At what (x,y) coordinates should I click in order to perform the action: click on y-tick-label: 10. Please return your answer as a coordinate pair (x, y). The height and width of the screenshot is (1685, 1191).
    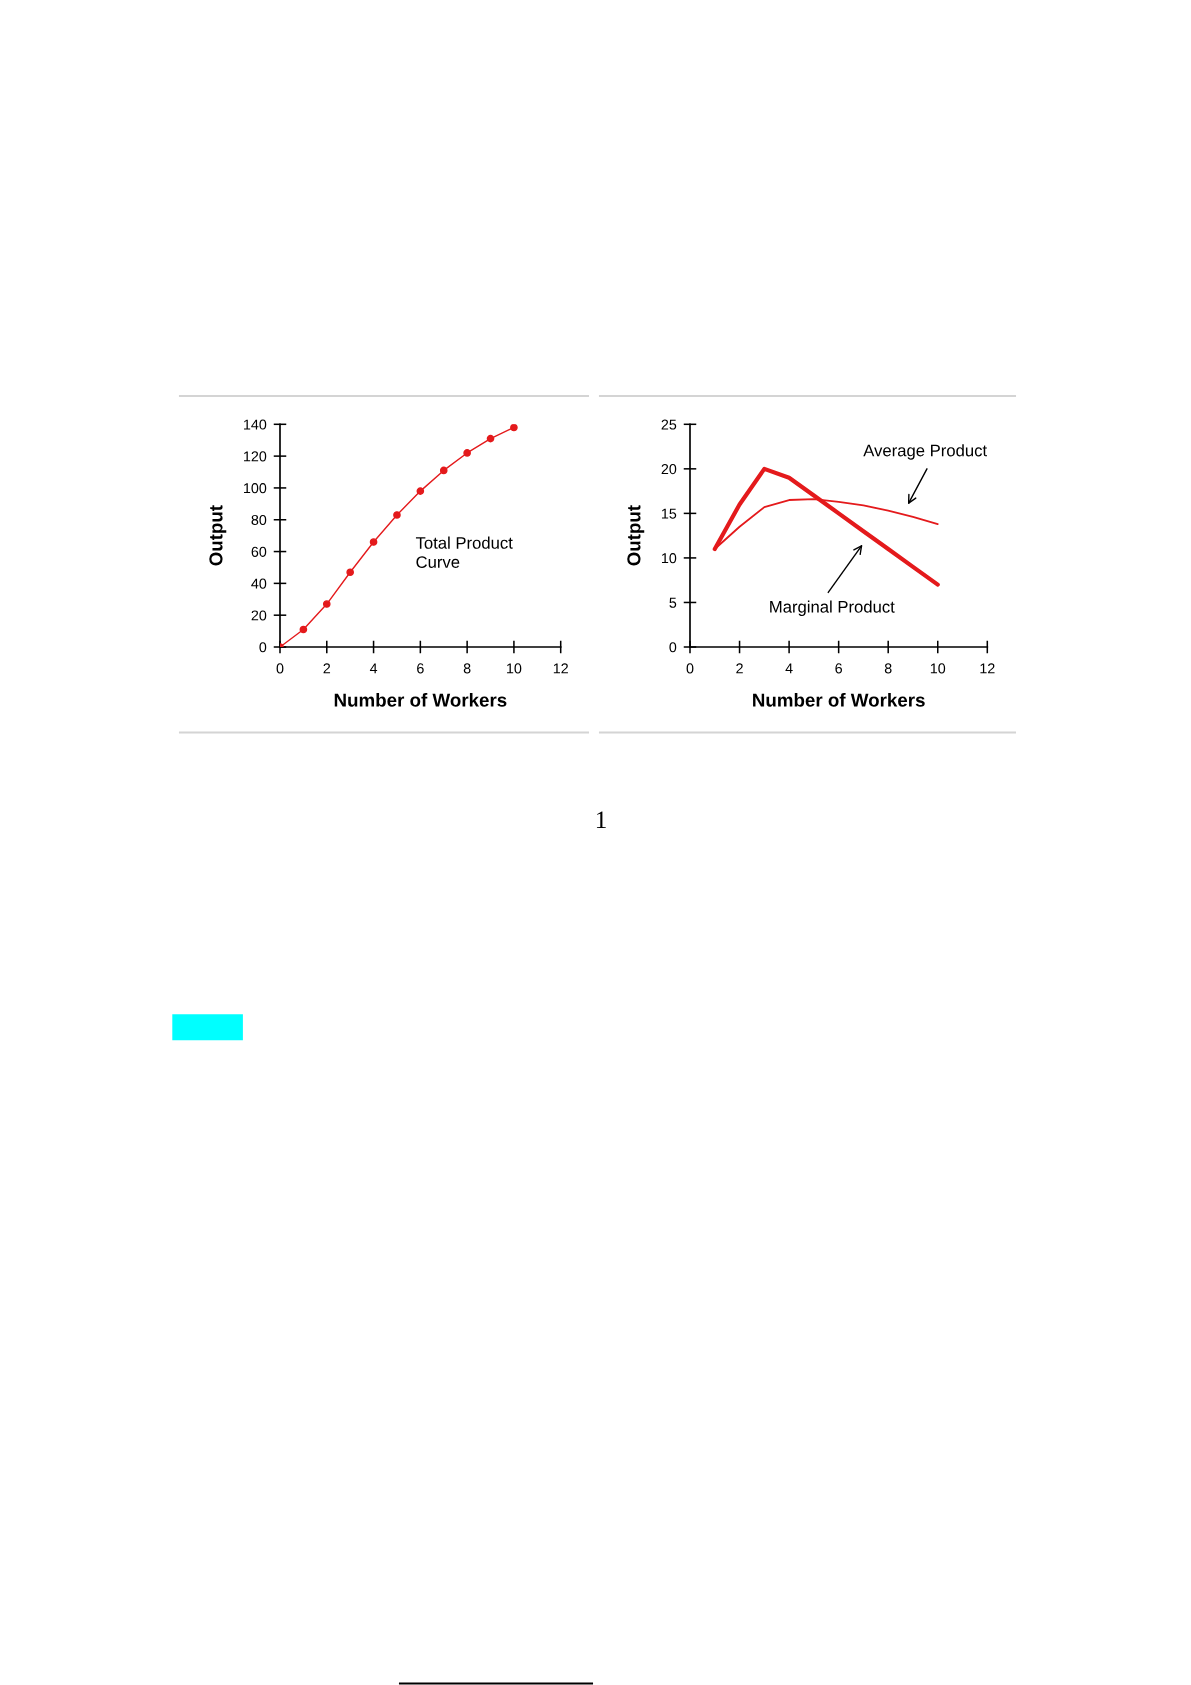
    Looking at the image, I should click on (669, 558).